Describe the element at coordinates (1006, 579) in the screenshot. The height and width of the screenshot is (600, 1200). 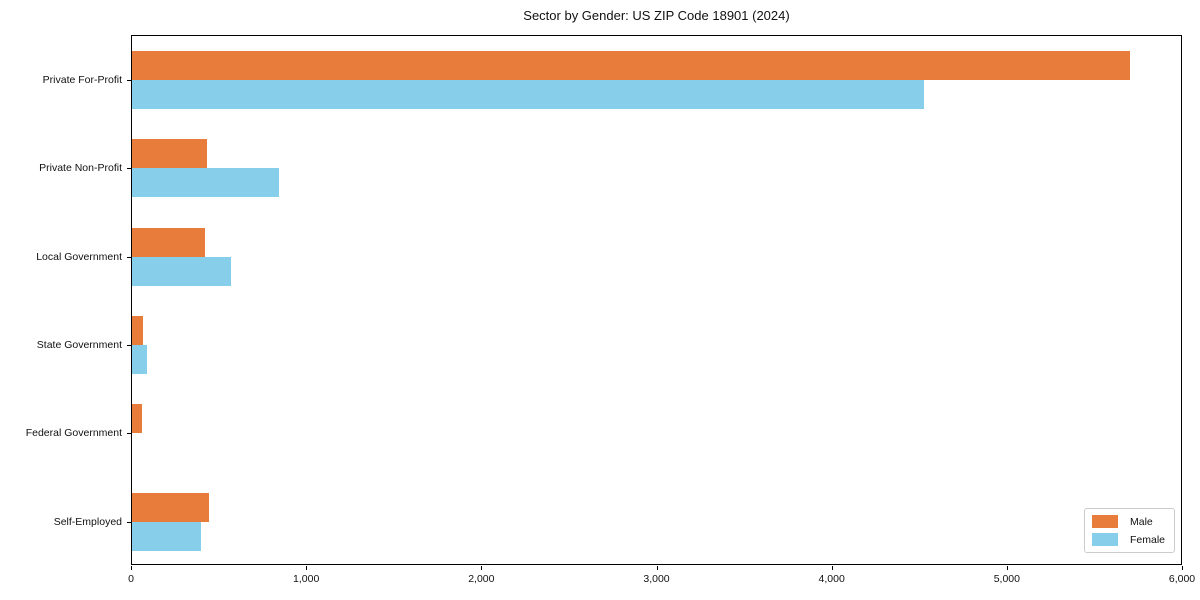
I see `x-tick-label: 5,000` at that location.